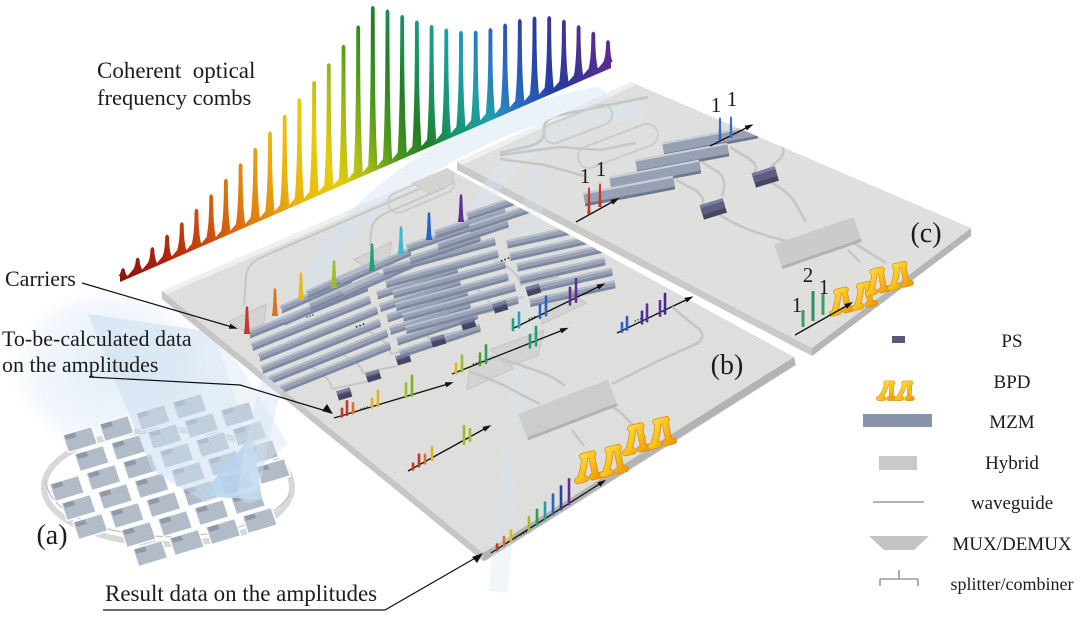 Image resolution: width=1080 pixels, height=620 pixels. I want to click on svg-text: (a), so click(51, 535).